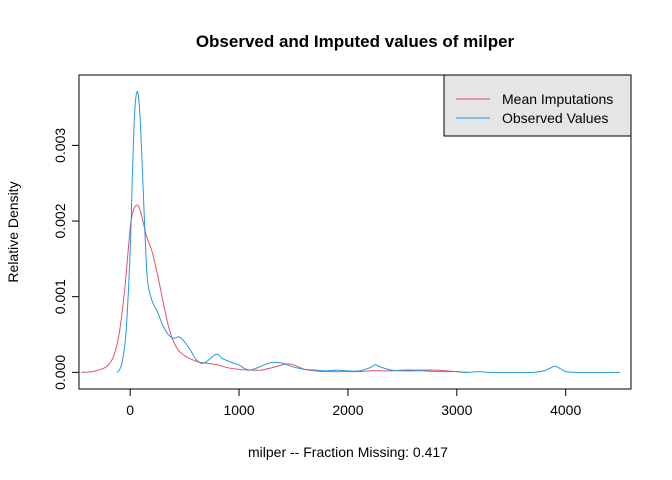  What do you see at coordinates (13, 231) in the screenshot?
I see `y-axis-label: Relative Density` at bounding box center [13, 231].